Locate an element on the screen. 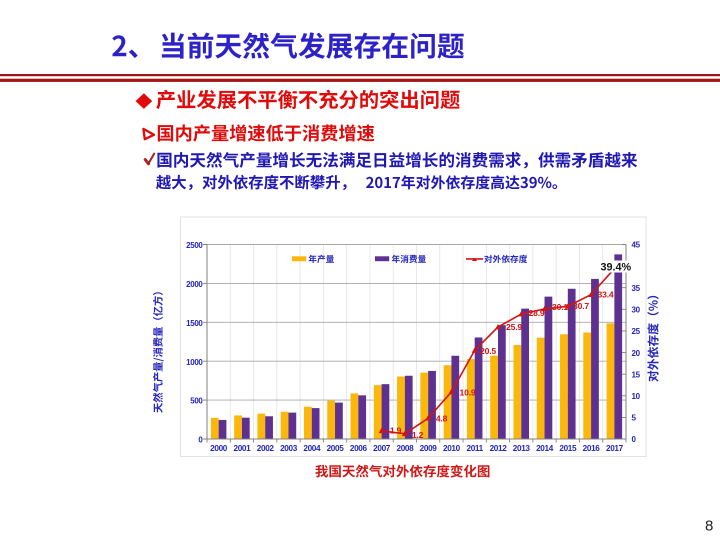 This screenshot has height=545, width=720. svg-text: 2012 is located at coordinates (499, 448).